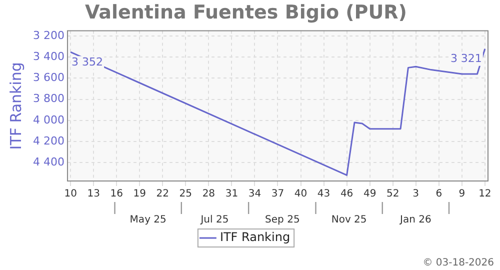 The width and height of the screenshot is (500, 270). What do you see at coordinates (148, 220) in the screenshot?
I see `x2-tick-label: May 25` at bounding box center [148, 220].